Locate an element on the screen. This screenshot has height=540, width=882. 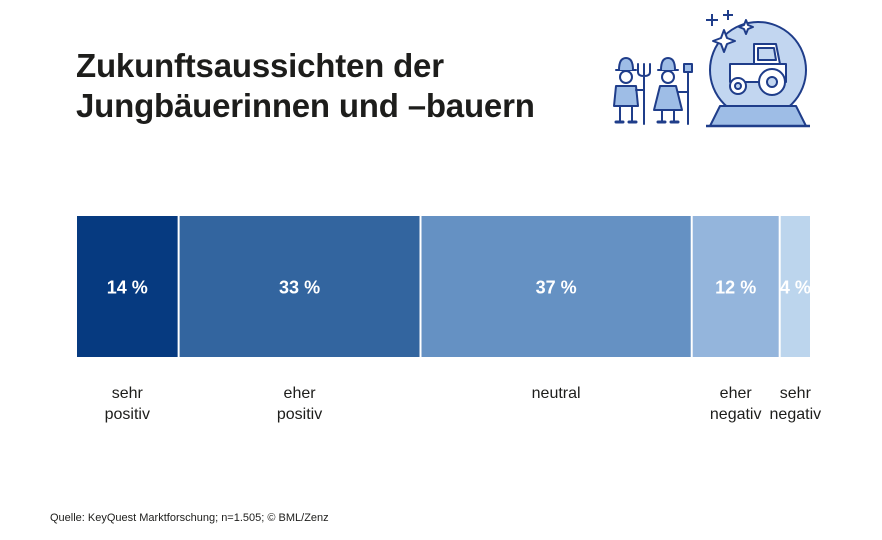
segment-value-label: 33 % is located at coordinates (299, 288).